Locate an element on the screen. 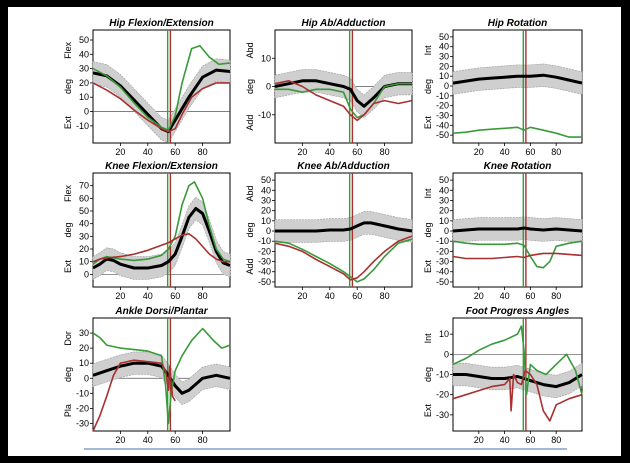 This screenshot has width=630, height=463. chart-hip-ab-adduction: Hip Ab/Adduction -10 0 10 20 40 60 80 Abd deg Add is located at coordinates (329, 87).